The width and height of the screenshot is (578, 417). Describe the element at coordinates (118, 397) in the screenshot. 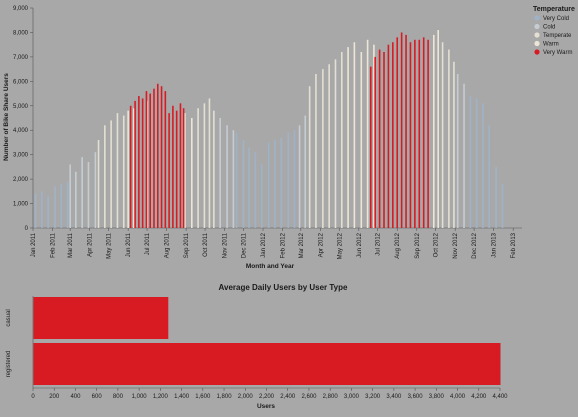

I see `bottom-x-tick-label: 800` at that location.